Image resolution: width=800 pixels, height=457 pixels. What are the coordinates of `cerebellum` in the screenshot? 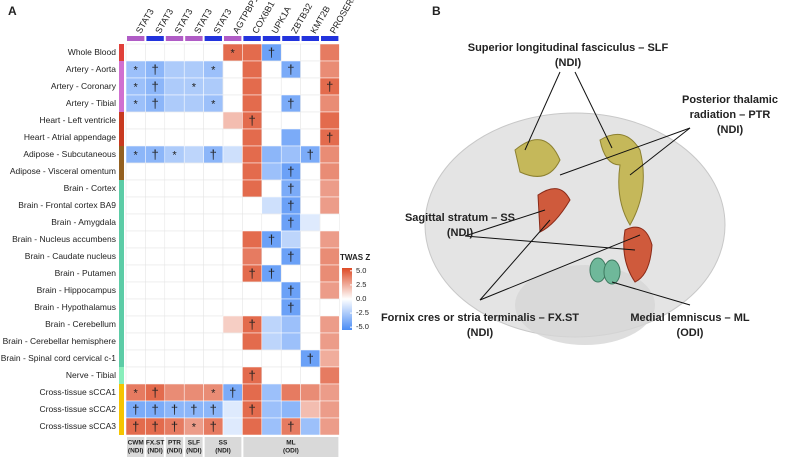 It's located at (585, 305).